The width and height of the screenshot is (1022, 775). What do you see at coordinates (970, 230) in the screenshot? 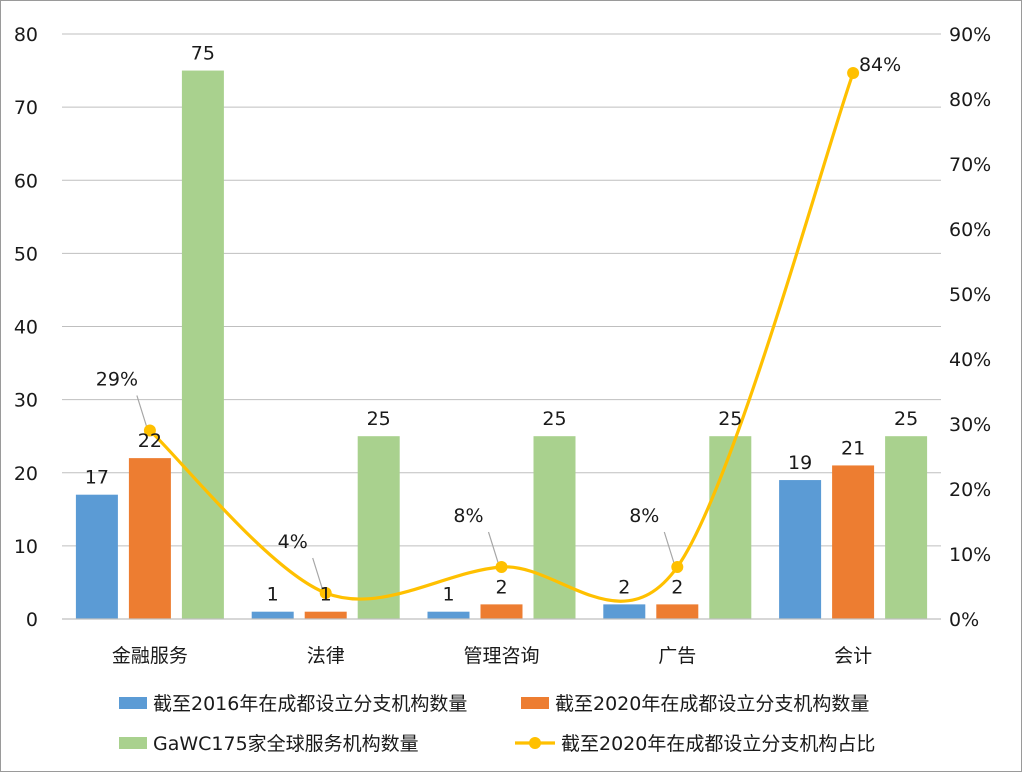
I see `y-right-tick-label: 60%` at bounding box center [970, 230].